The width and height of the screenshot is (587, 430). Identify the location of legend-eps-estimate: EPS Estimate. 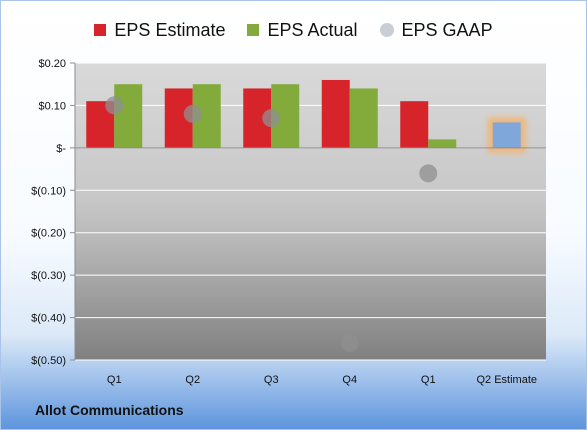
(159, 30).